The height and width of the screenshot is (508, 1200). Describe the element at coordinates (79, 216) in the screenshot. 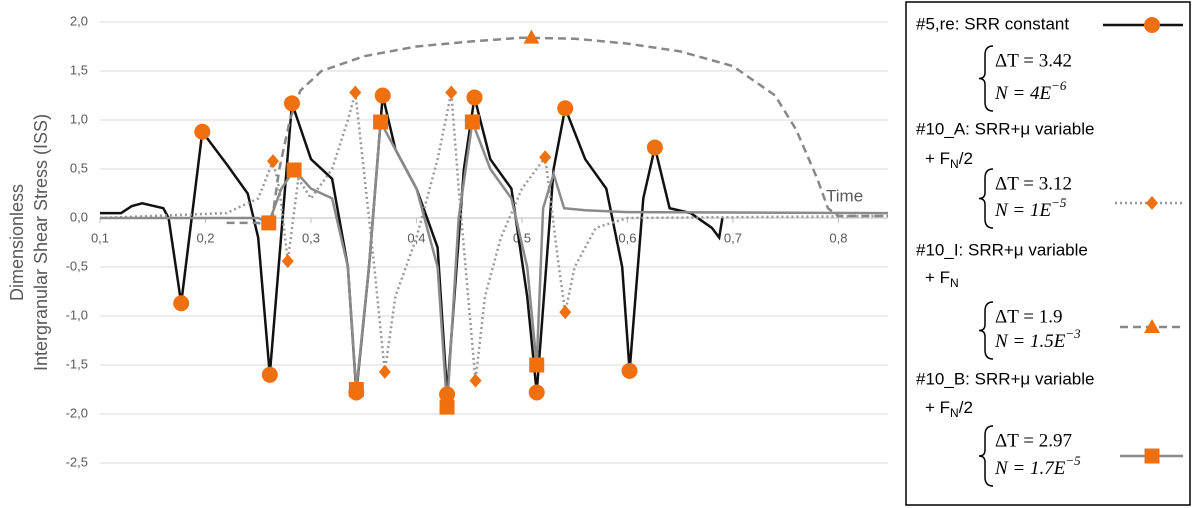

I see `y-tick-label: 0,0` at that location.